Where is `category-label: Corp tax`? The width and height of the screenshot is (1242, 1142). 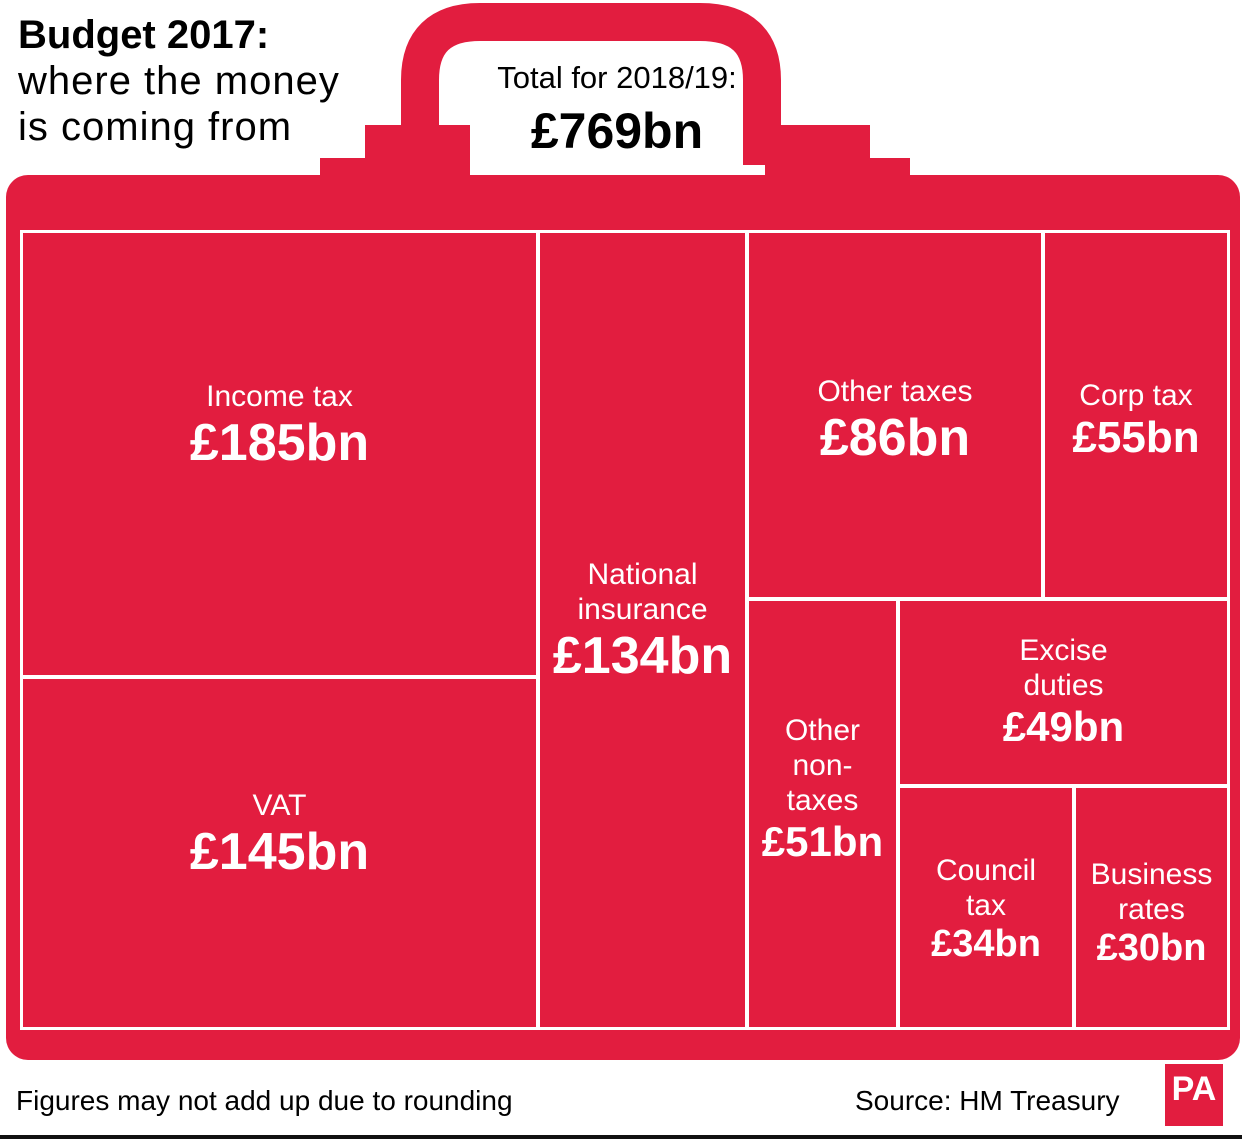 category-label: Corp tax is located at coordinates (1136, 396).